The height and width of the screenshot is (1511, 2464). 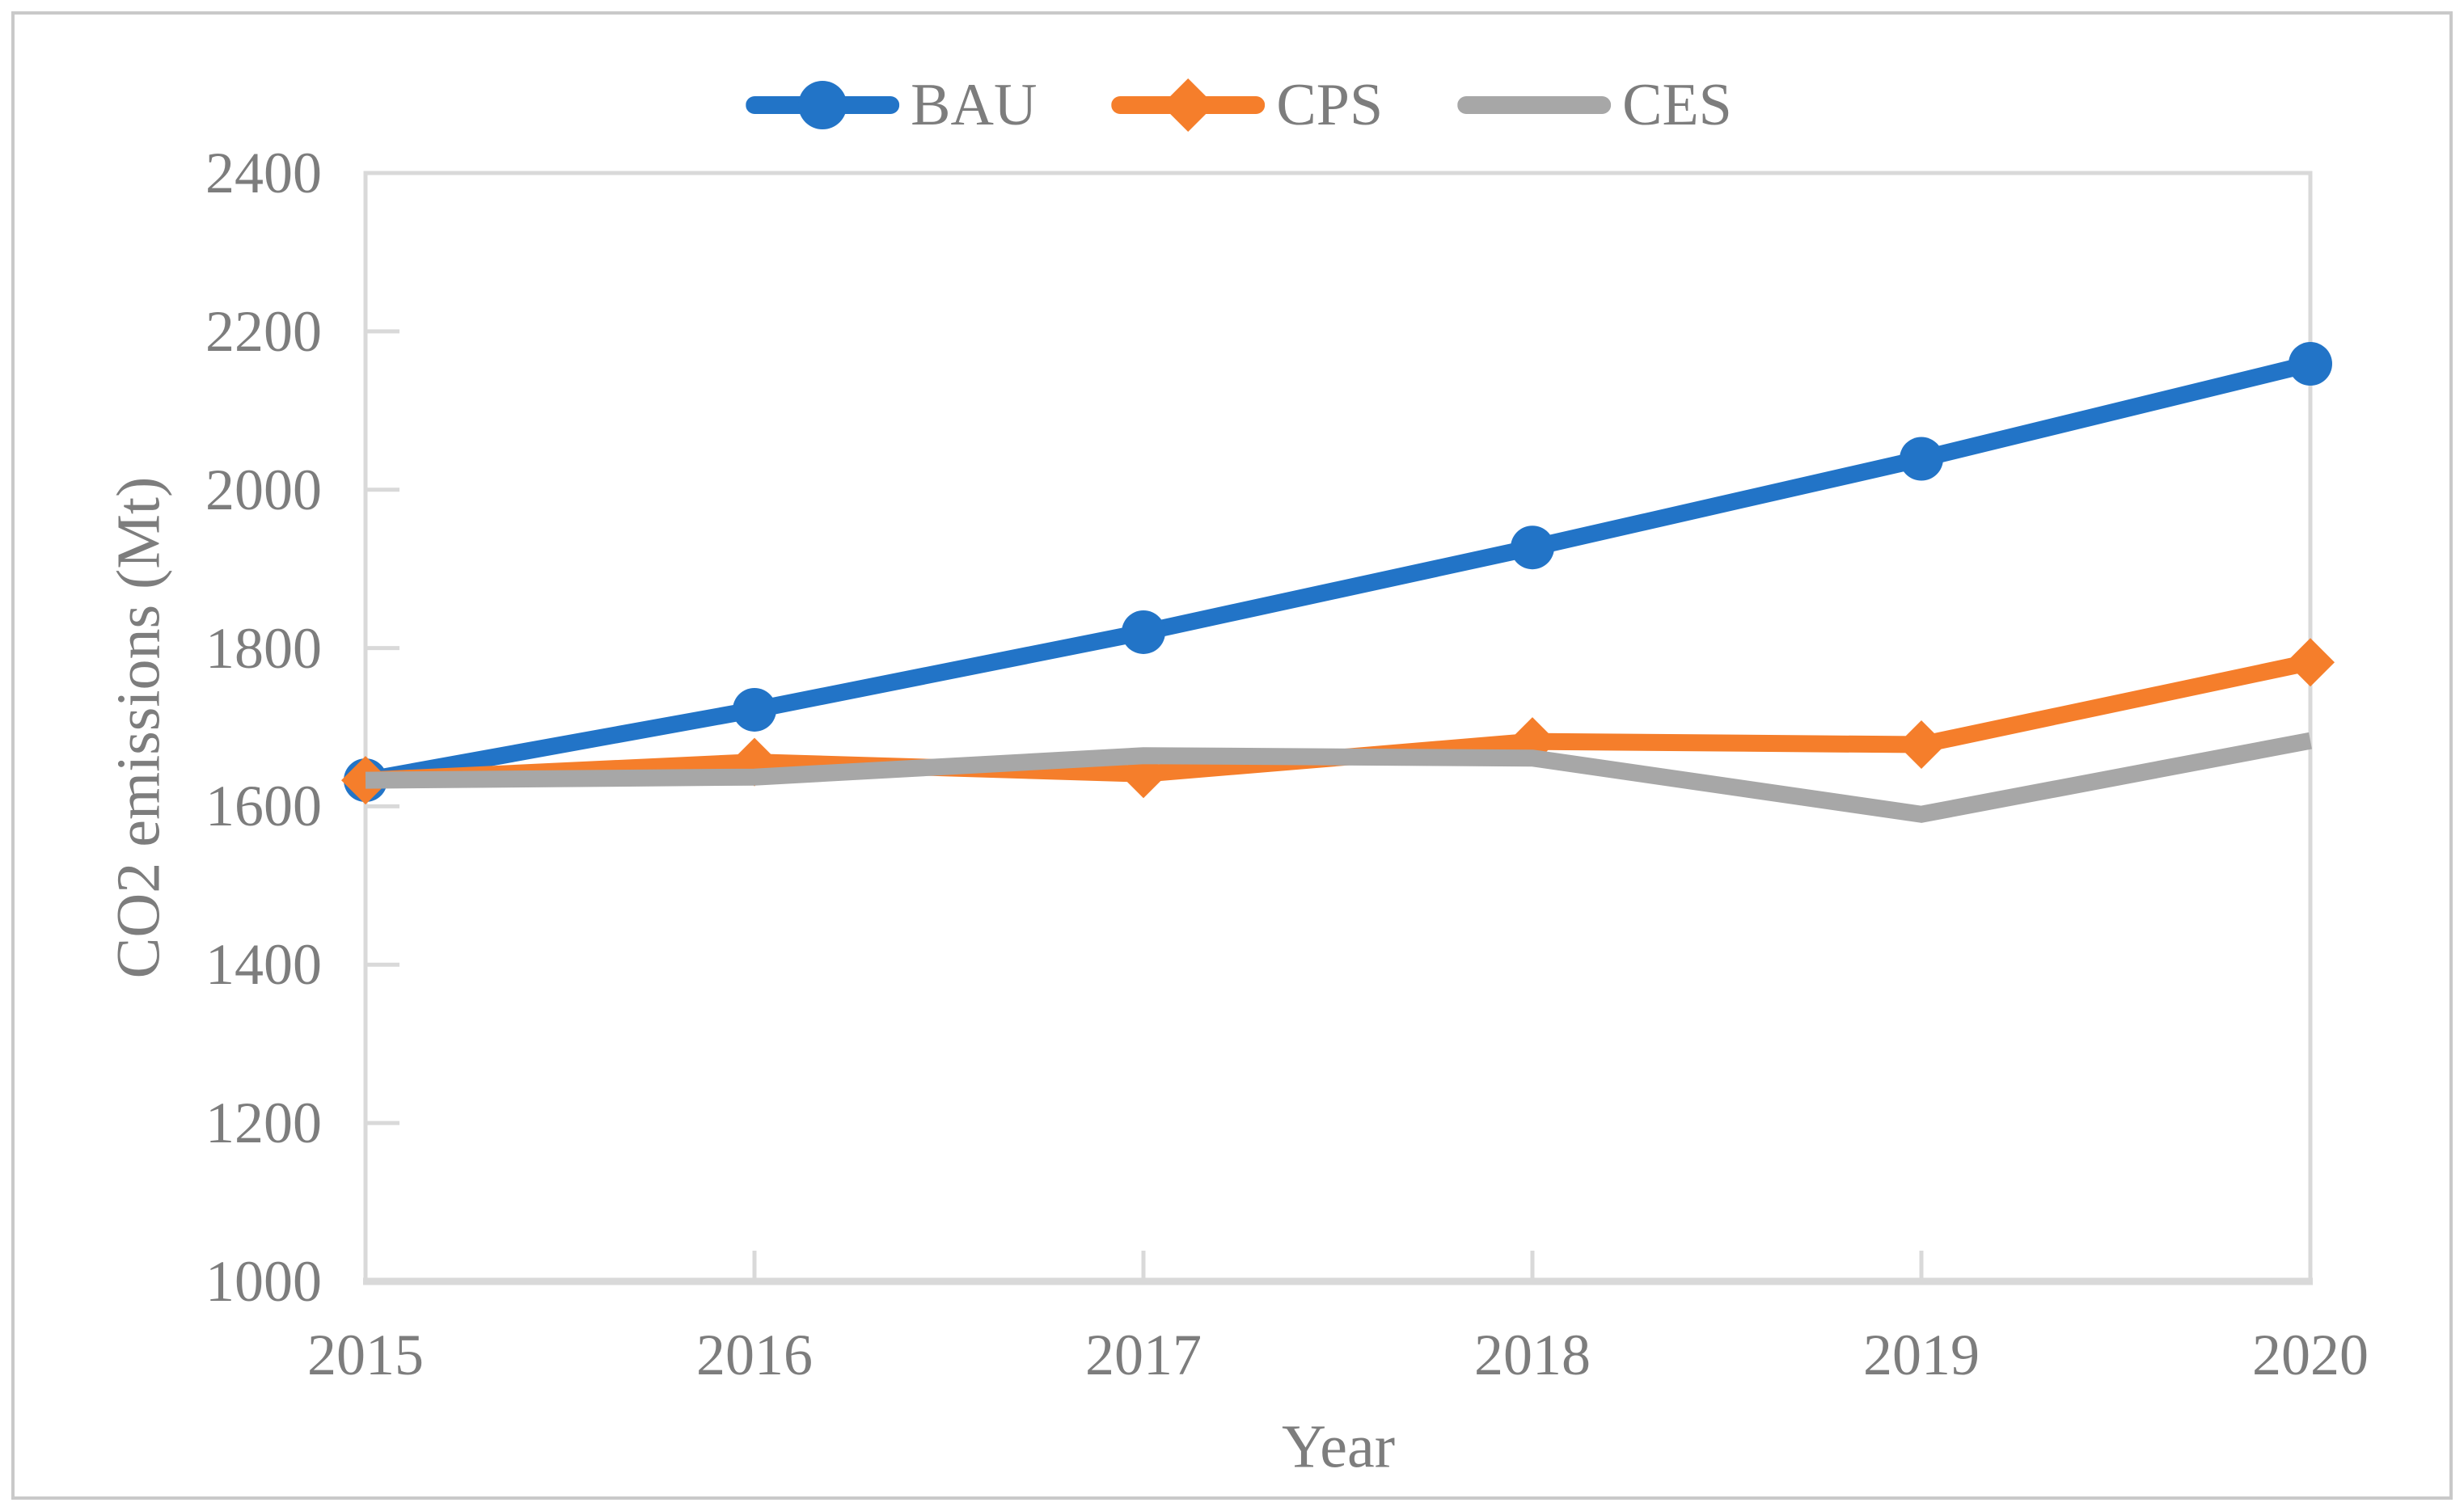 What do you see at coordinates (974, 105) in the screenshot?
I see `legend-label: BAU` at bounding box center [974, 105].